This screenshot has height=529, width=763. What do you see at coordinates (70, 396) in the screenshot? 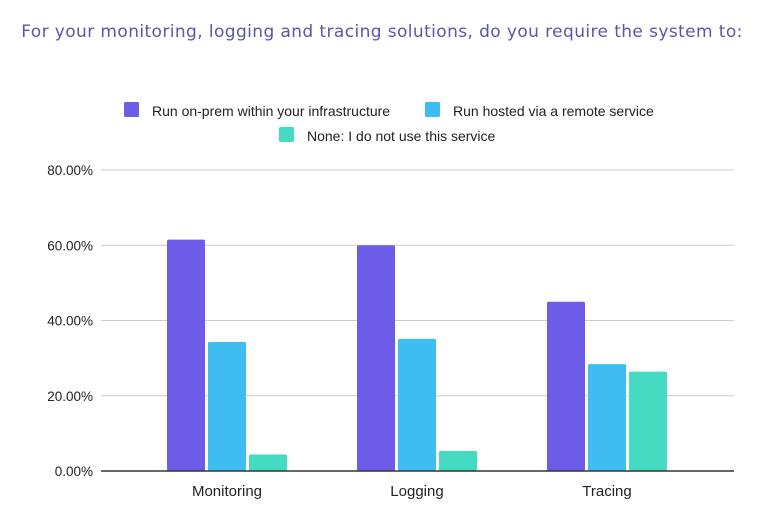
I see `y-tick-label: 20.00%` at bounding box center [70, 396].